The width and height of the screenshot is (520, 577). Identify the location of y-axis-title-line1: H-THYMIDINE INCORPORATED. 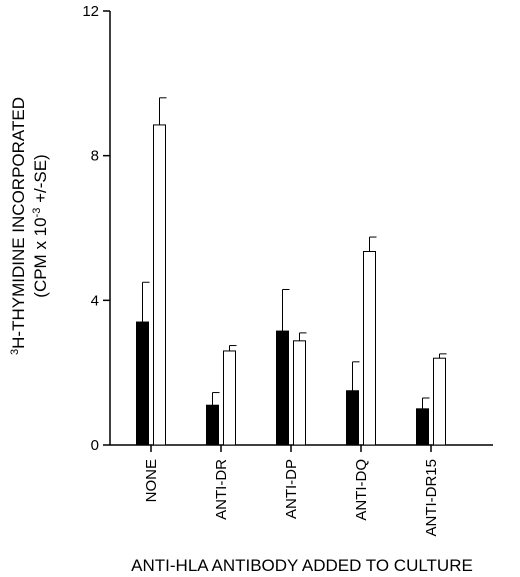
(18, 223).